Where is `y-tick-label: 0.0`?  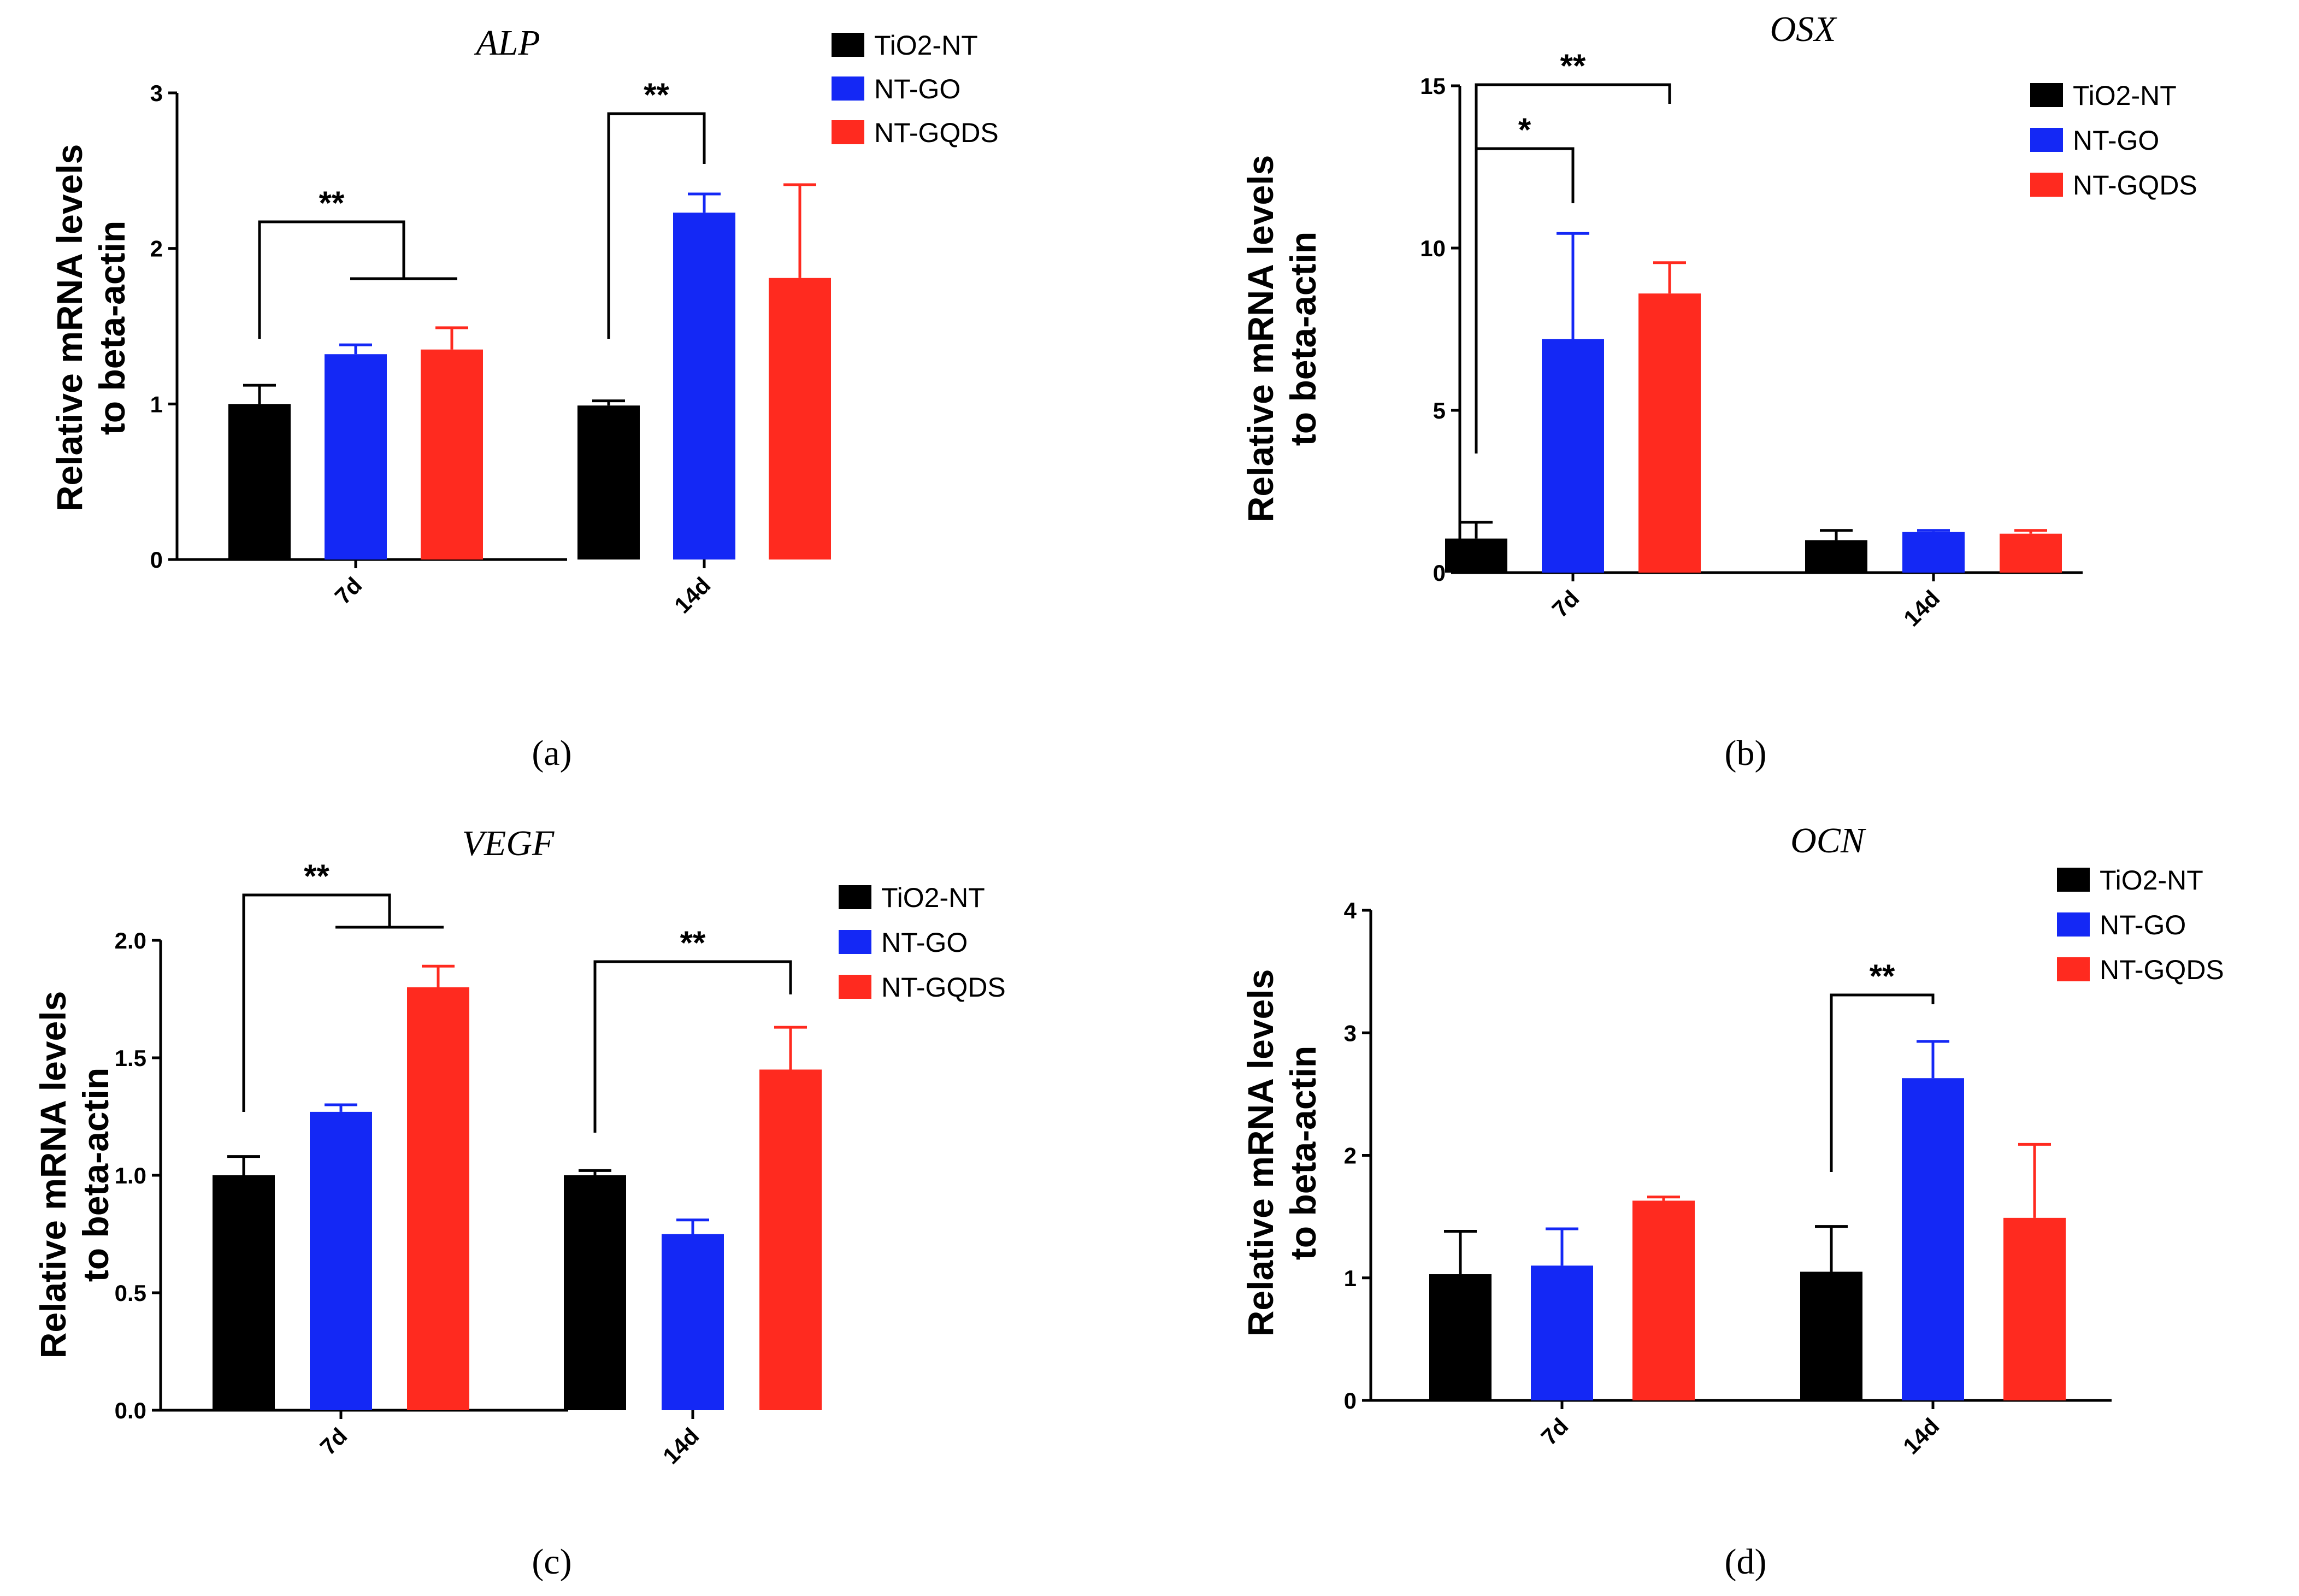 y-tick-label: 0.0 is located at coordinates (130, 1410).